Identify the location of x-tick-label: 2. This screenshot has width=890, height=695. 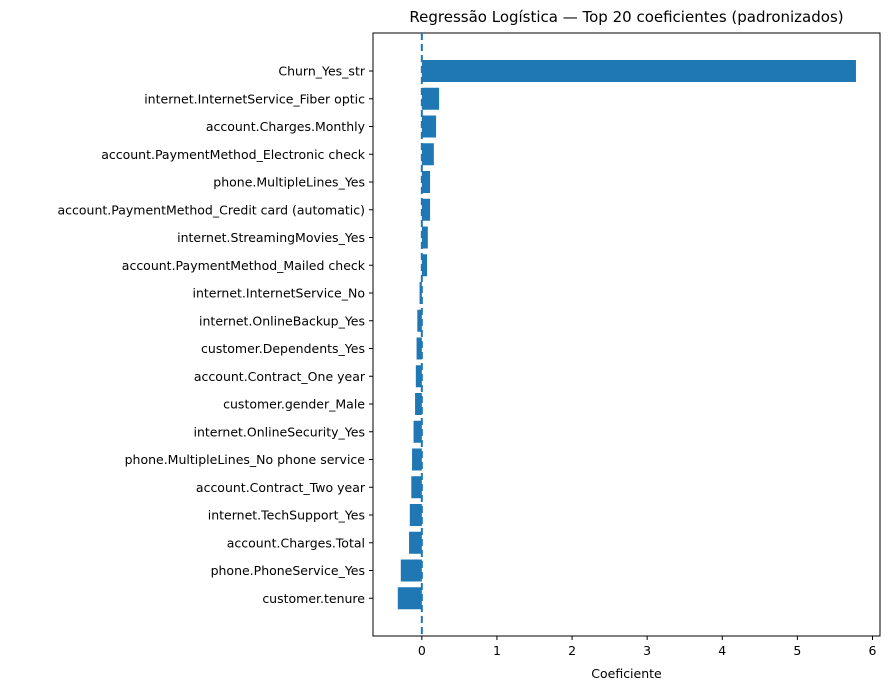
(572, 650).